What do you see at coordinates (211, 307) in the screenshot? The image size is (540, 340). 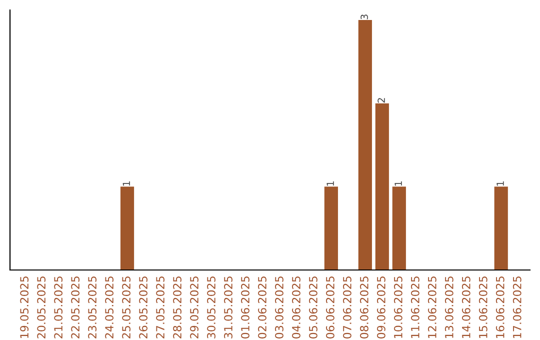 I see `x-tick-label: 30.05.2025` at bounding box center [211, 307].